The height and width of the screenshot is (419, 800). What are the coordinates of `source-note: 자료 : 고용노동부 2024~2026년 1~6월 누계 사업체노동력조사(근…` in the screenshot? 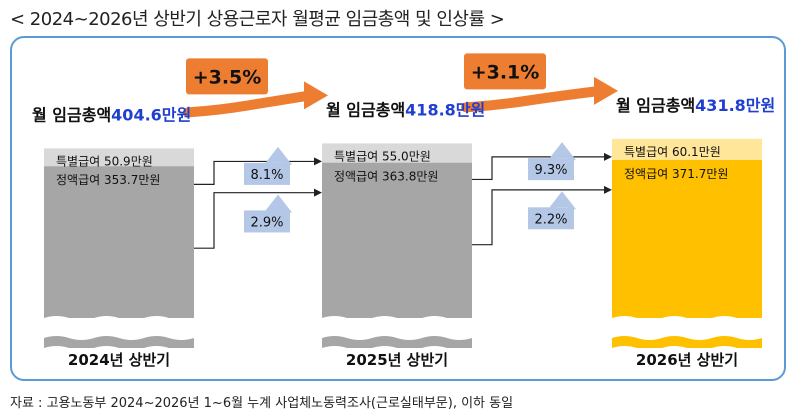 It's located at (262, 403).